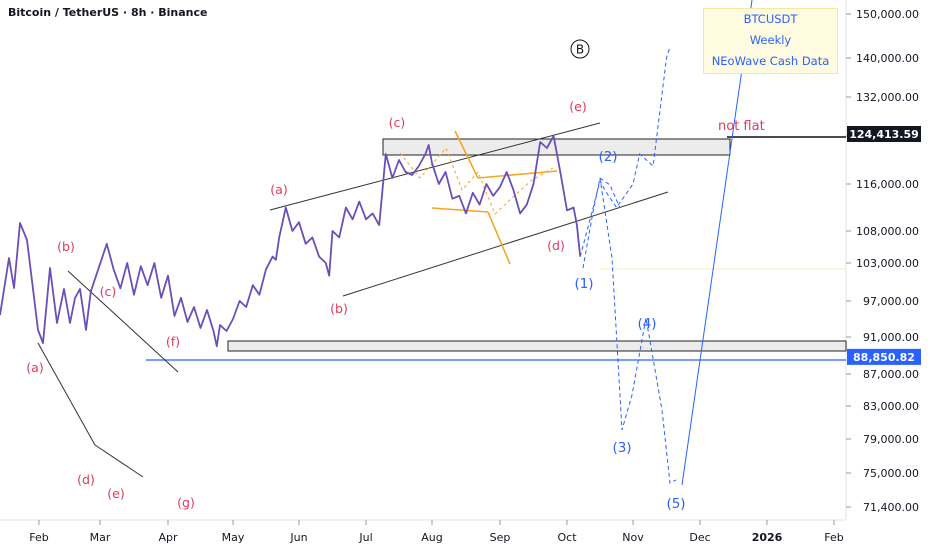  What do you see at coordinates (675, 504) in the screenshot?
I see `wave-label-blue: (5)` at bounding box center [675, 504].